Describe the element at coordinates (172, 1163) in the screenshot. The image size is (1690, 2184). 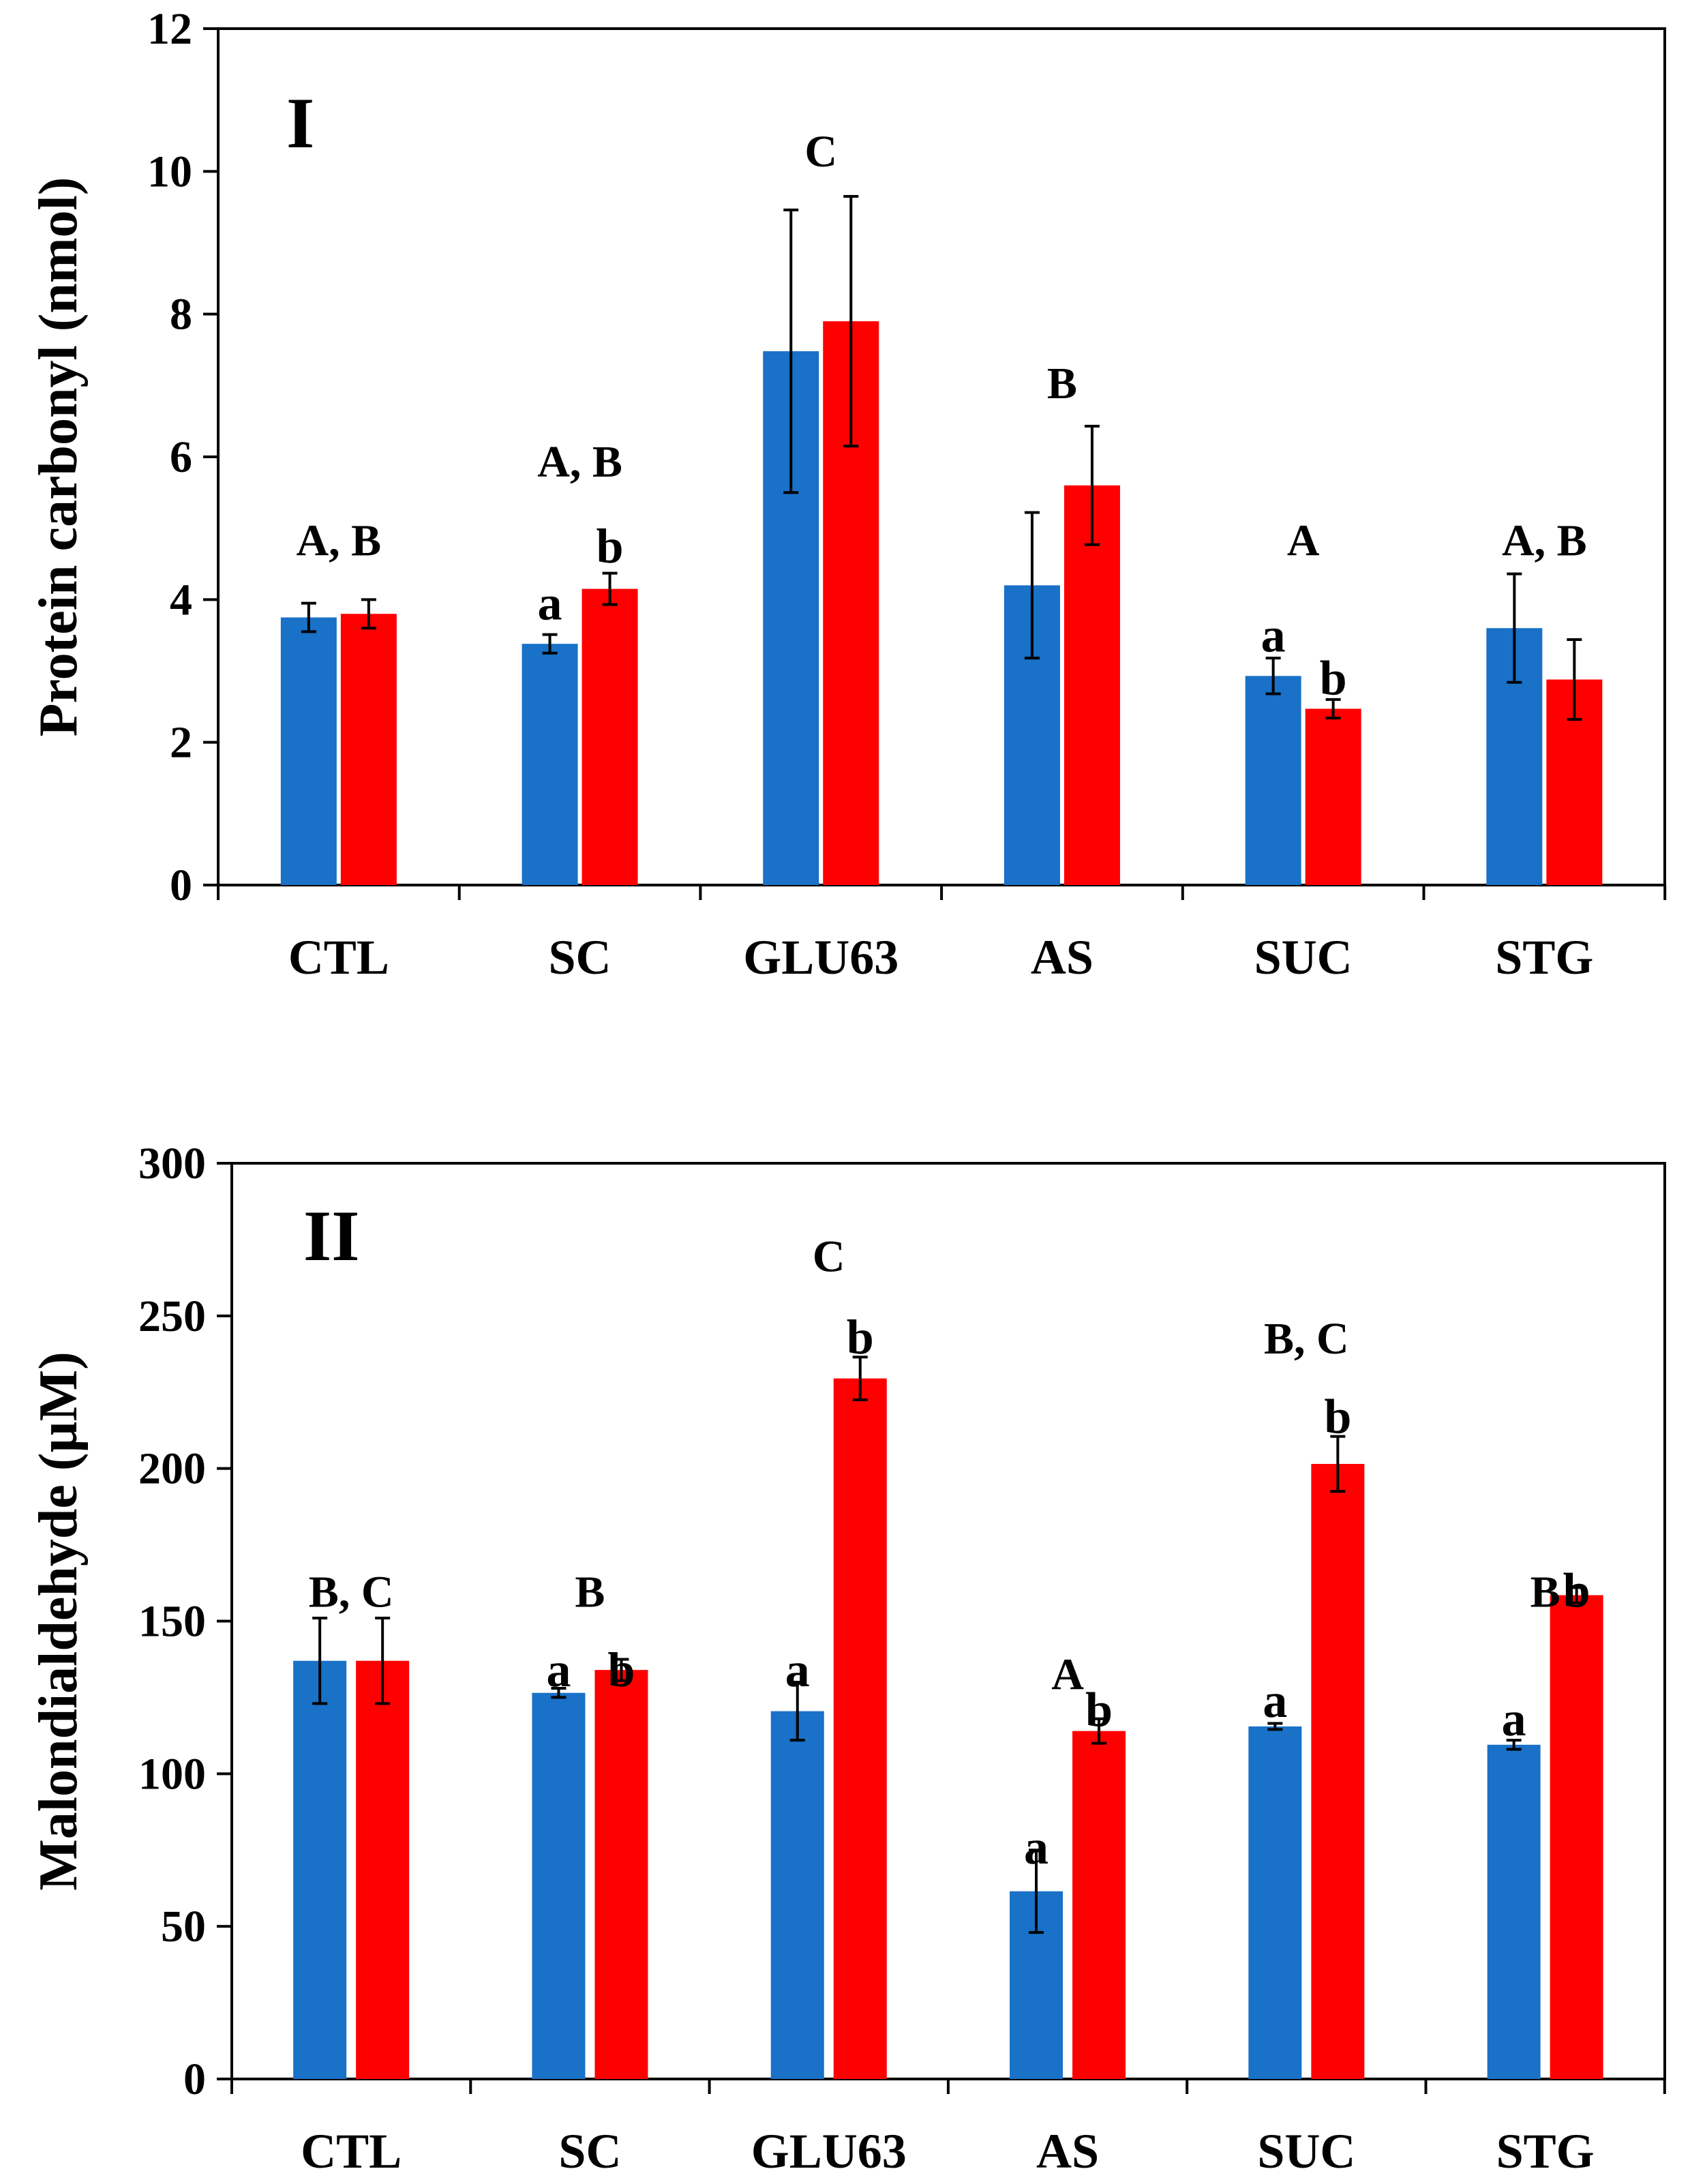
I see `y-tick-label: 300` at that location.